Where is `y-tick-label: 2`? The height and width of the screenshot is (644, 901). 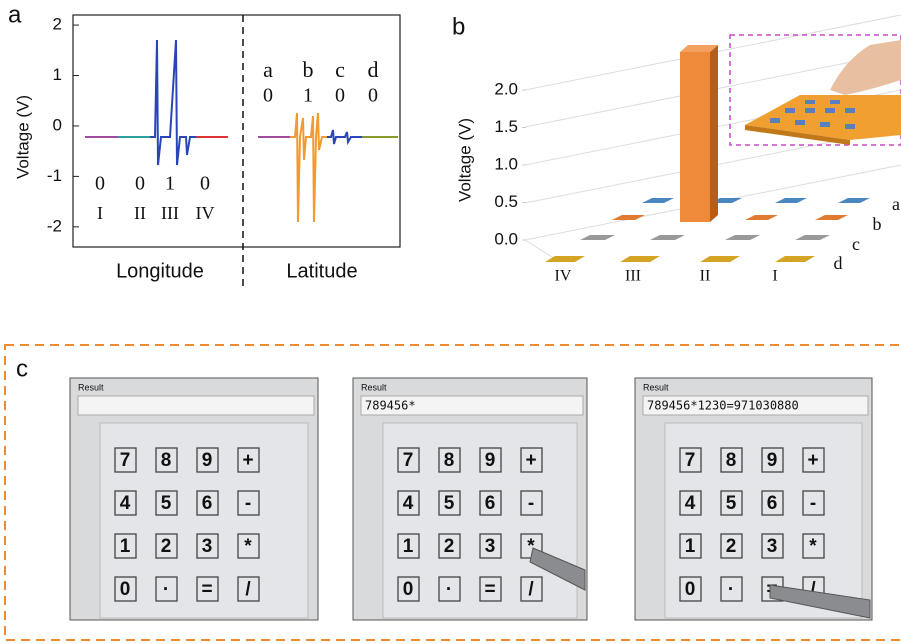
y-tick-label: 2 is located at coordinates (57, 24).